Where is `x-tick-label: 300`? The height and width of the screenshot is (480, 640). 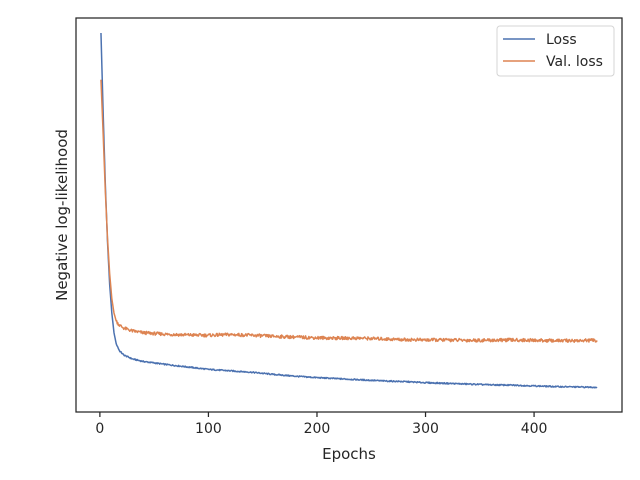 x-tick-label: 300 is located at coordinates (425, 429).